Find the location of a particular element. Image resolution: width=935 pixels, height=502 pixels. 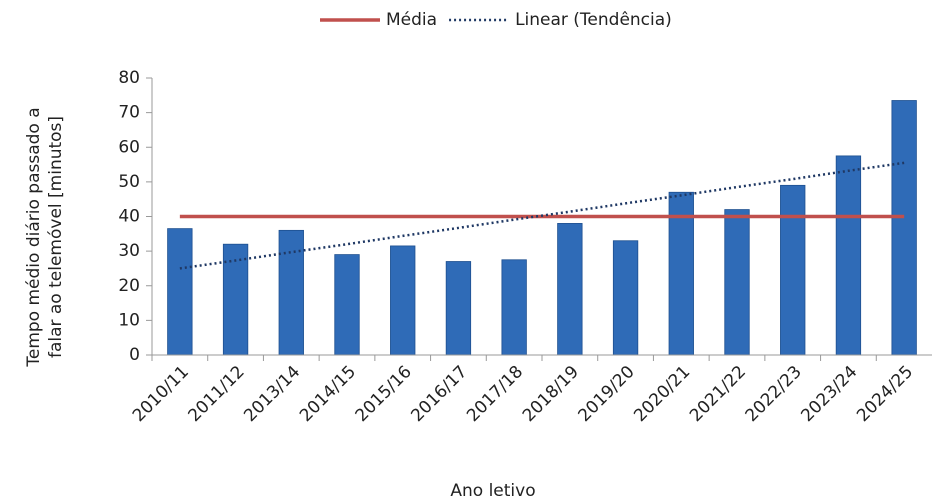

y-tick-label: 60 is located at coordinates (129, 147).